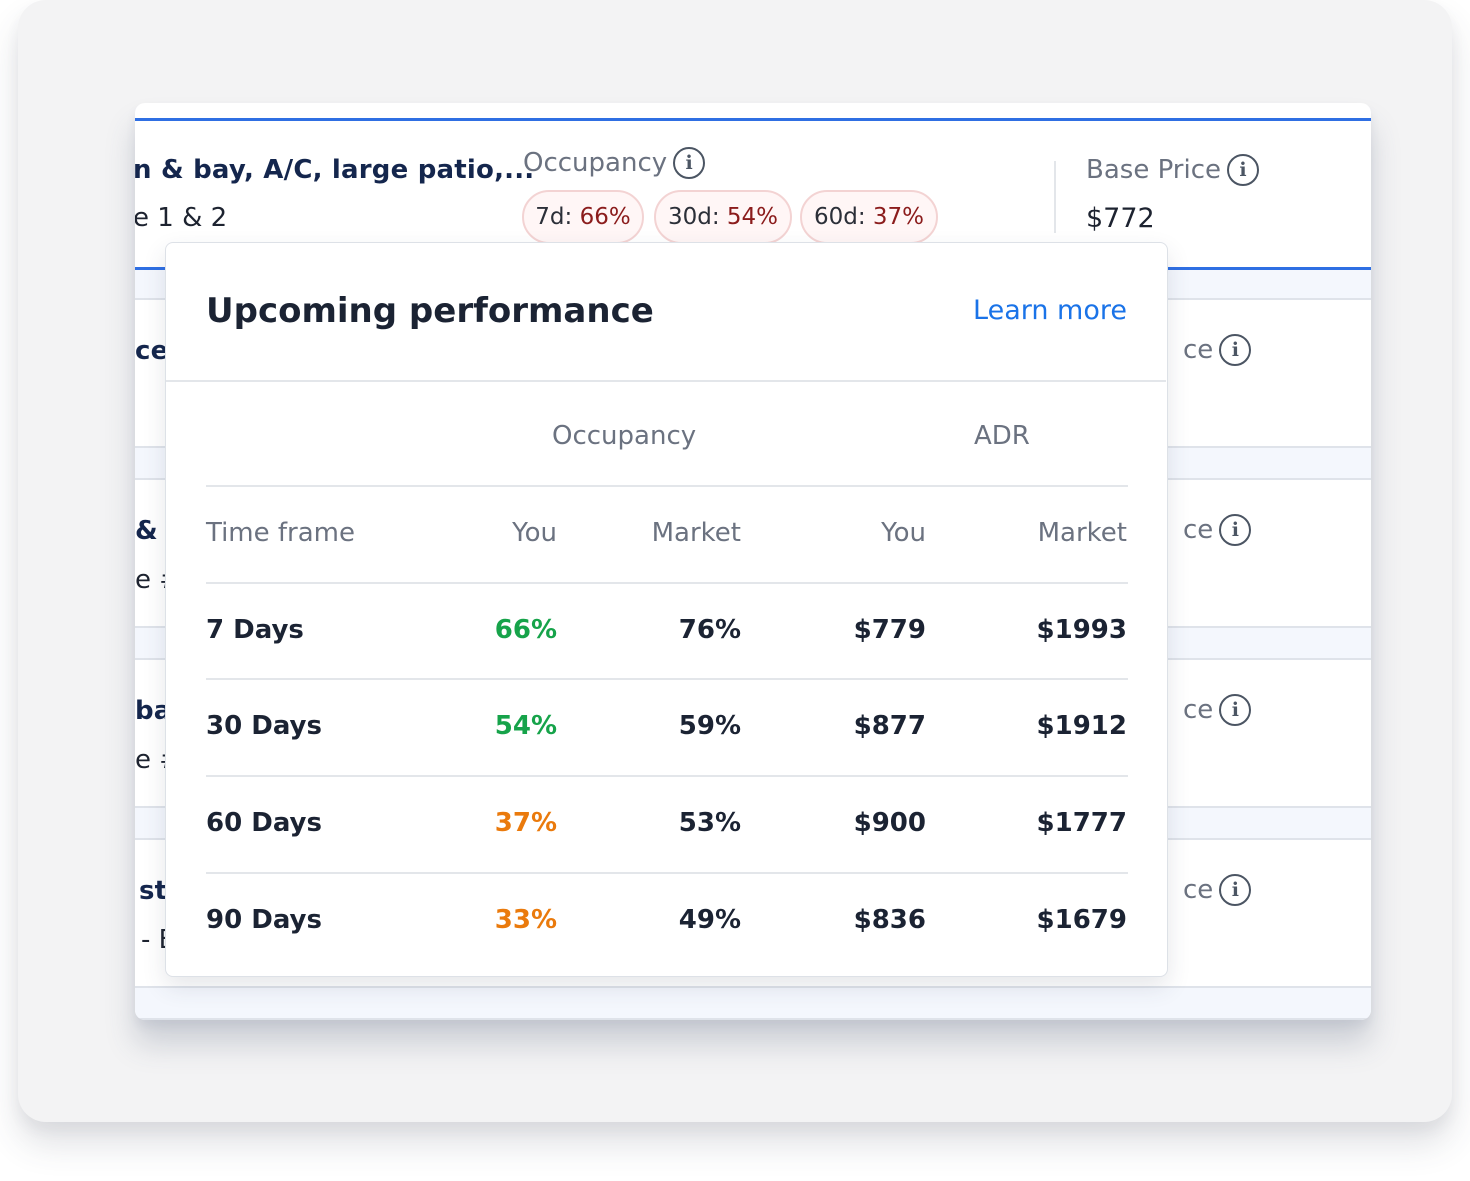 Image resolution: width=1470 pixels, height=1181 pixels. Describe the element at coordinates (696, 533) in the screenshot. I see `column-header-occupancy-market: Market` at that location.